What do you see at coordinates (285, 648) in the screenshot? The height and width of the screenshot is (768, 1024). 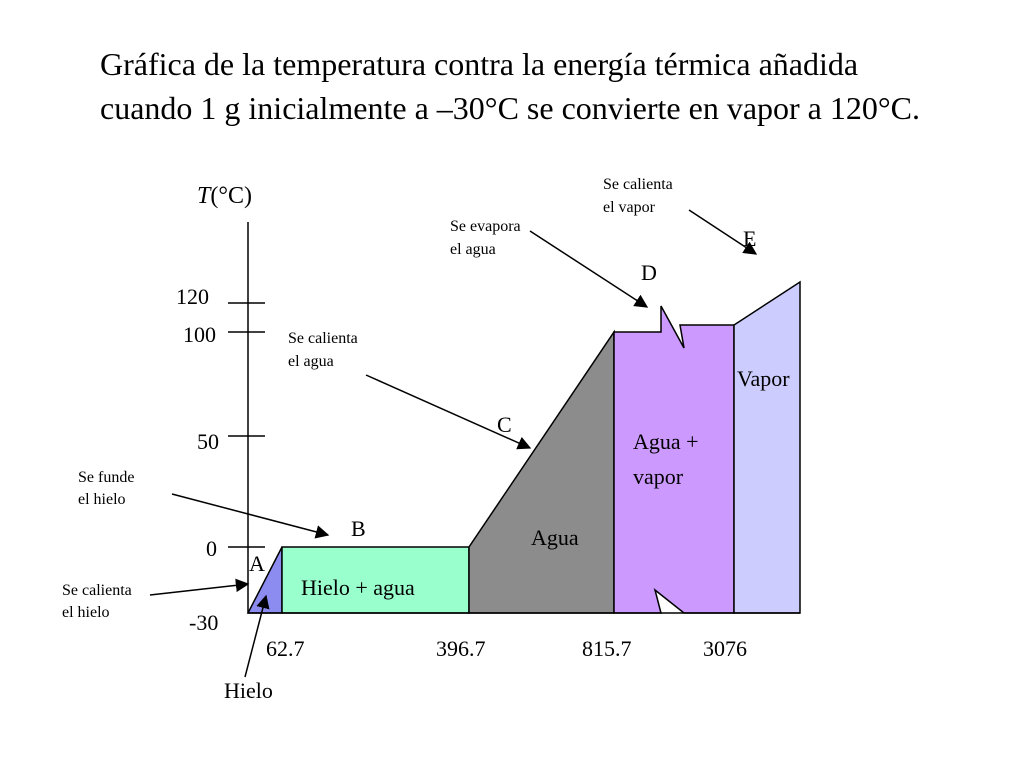 I see `x-tick-label: 62.7` at bounding box center [285, 648].